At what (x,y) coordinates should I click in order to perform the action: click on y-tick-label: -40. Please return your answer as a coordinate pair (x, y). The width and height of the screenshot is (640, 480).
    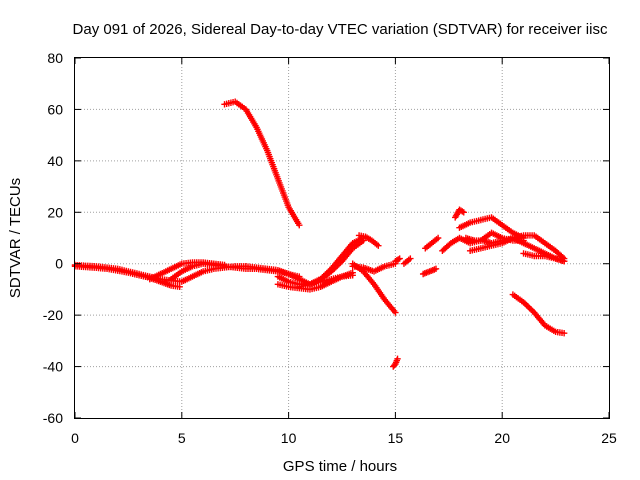
    Looking at the image, I should click on (53, 367).